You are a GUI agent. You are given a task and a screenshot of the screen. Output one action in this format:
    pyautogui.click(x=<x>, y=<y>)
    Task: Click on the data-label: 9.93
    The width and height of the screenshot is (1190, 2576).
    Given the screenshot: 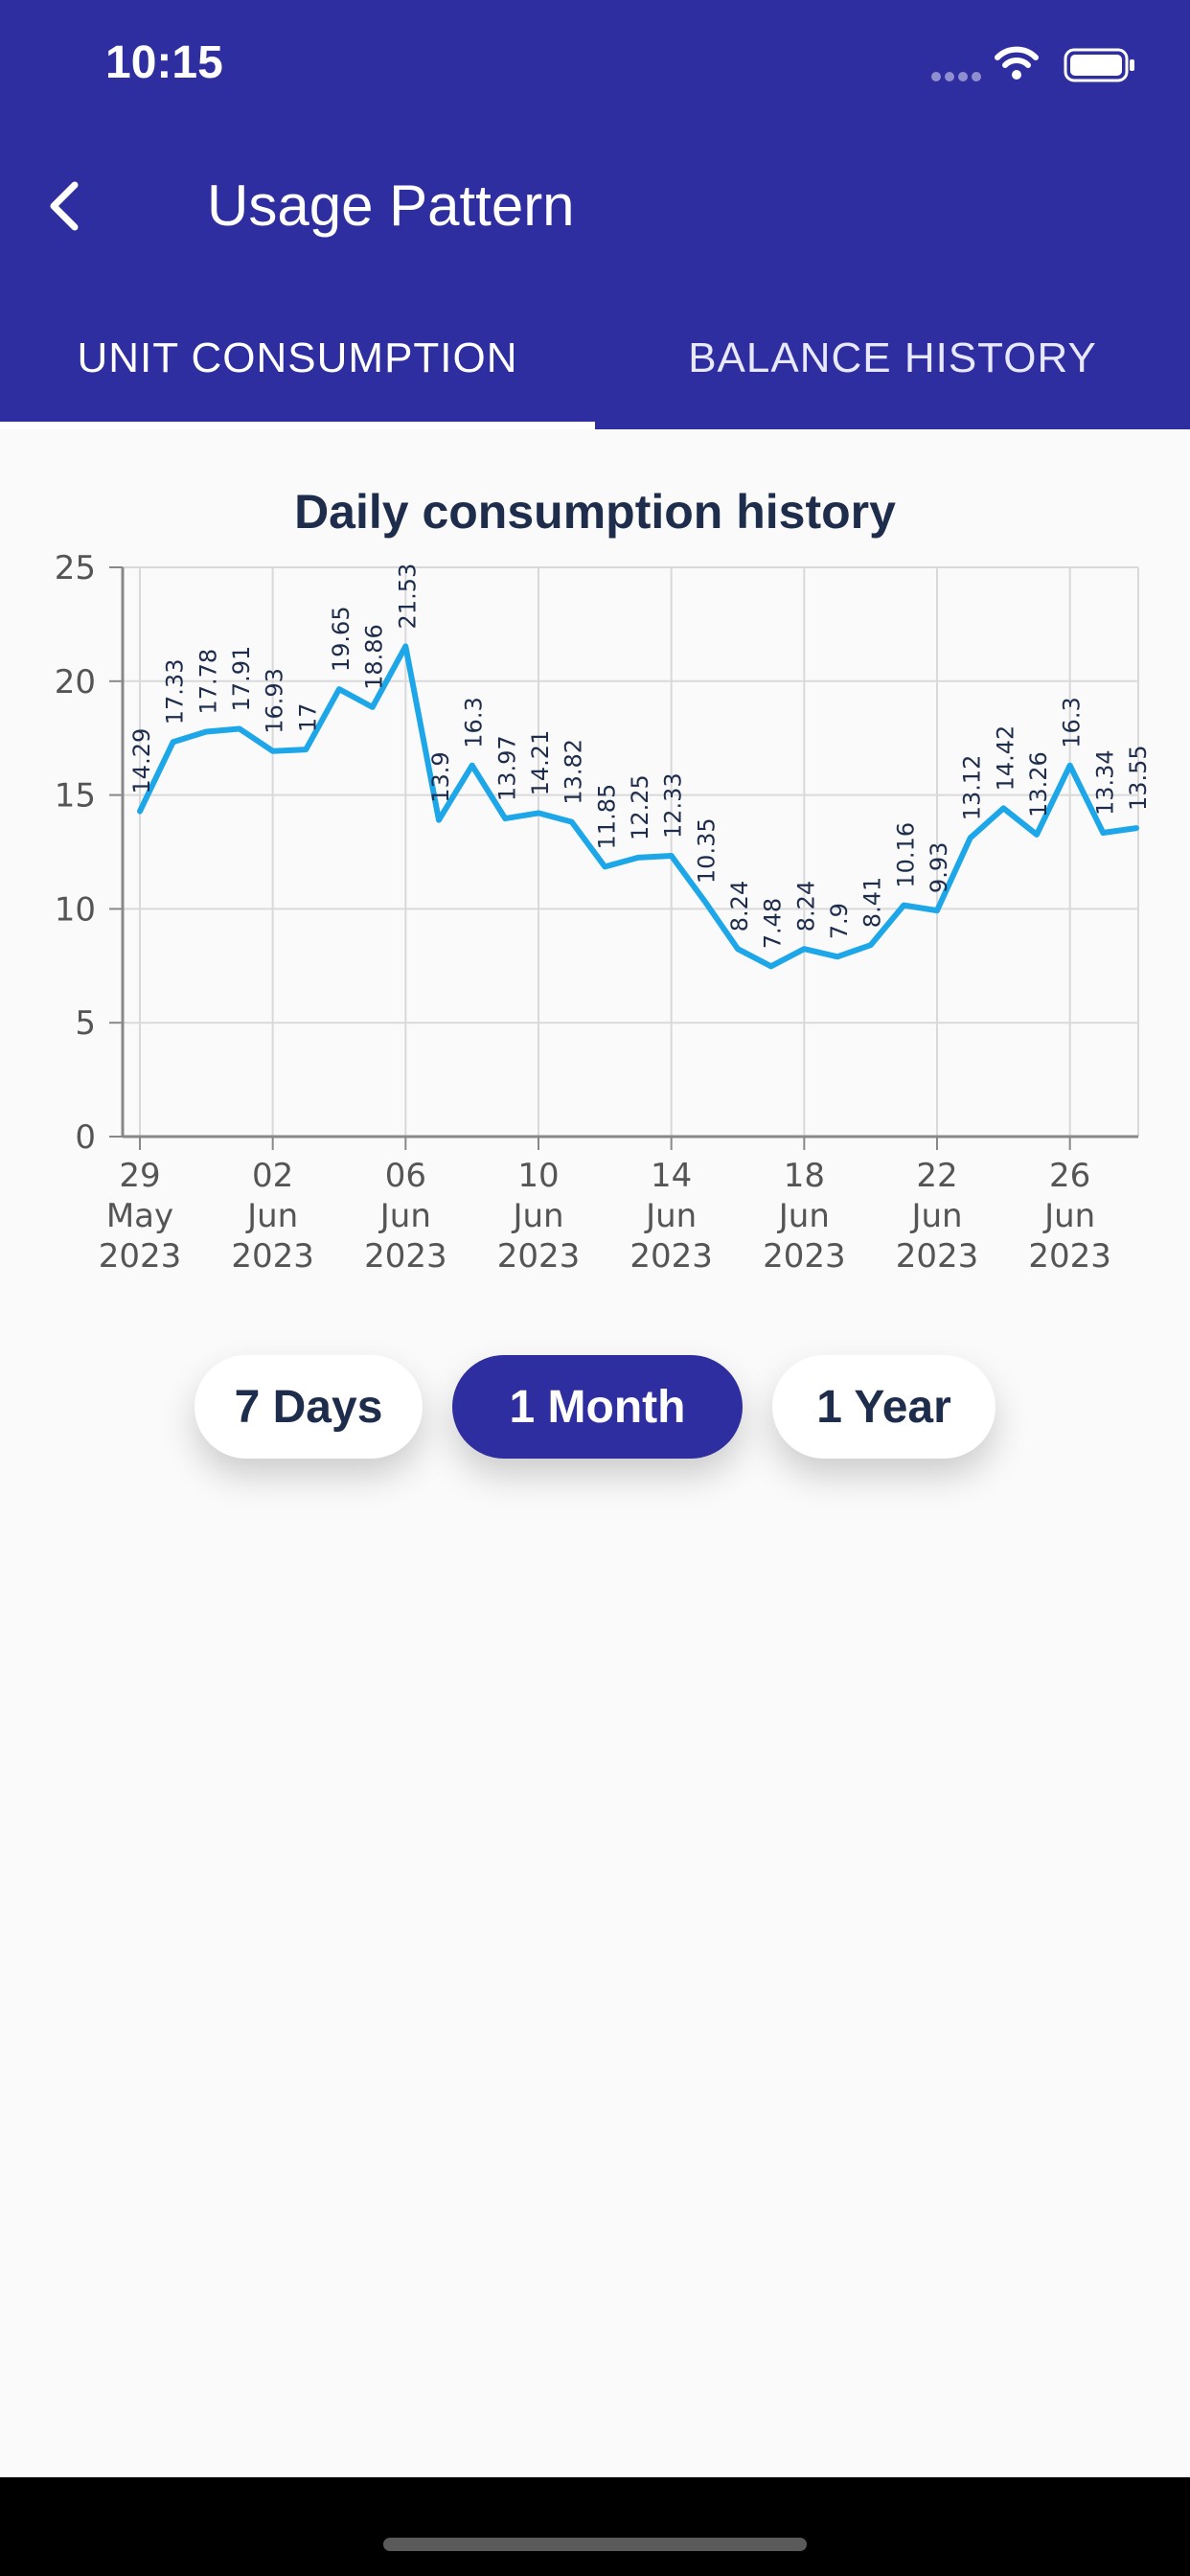 What is the action you would take?
    pyautogui.click(x=939, y=867)
    